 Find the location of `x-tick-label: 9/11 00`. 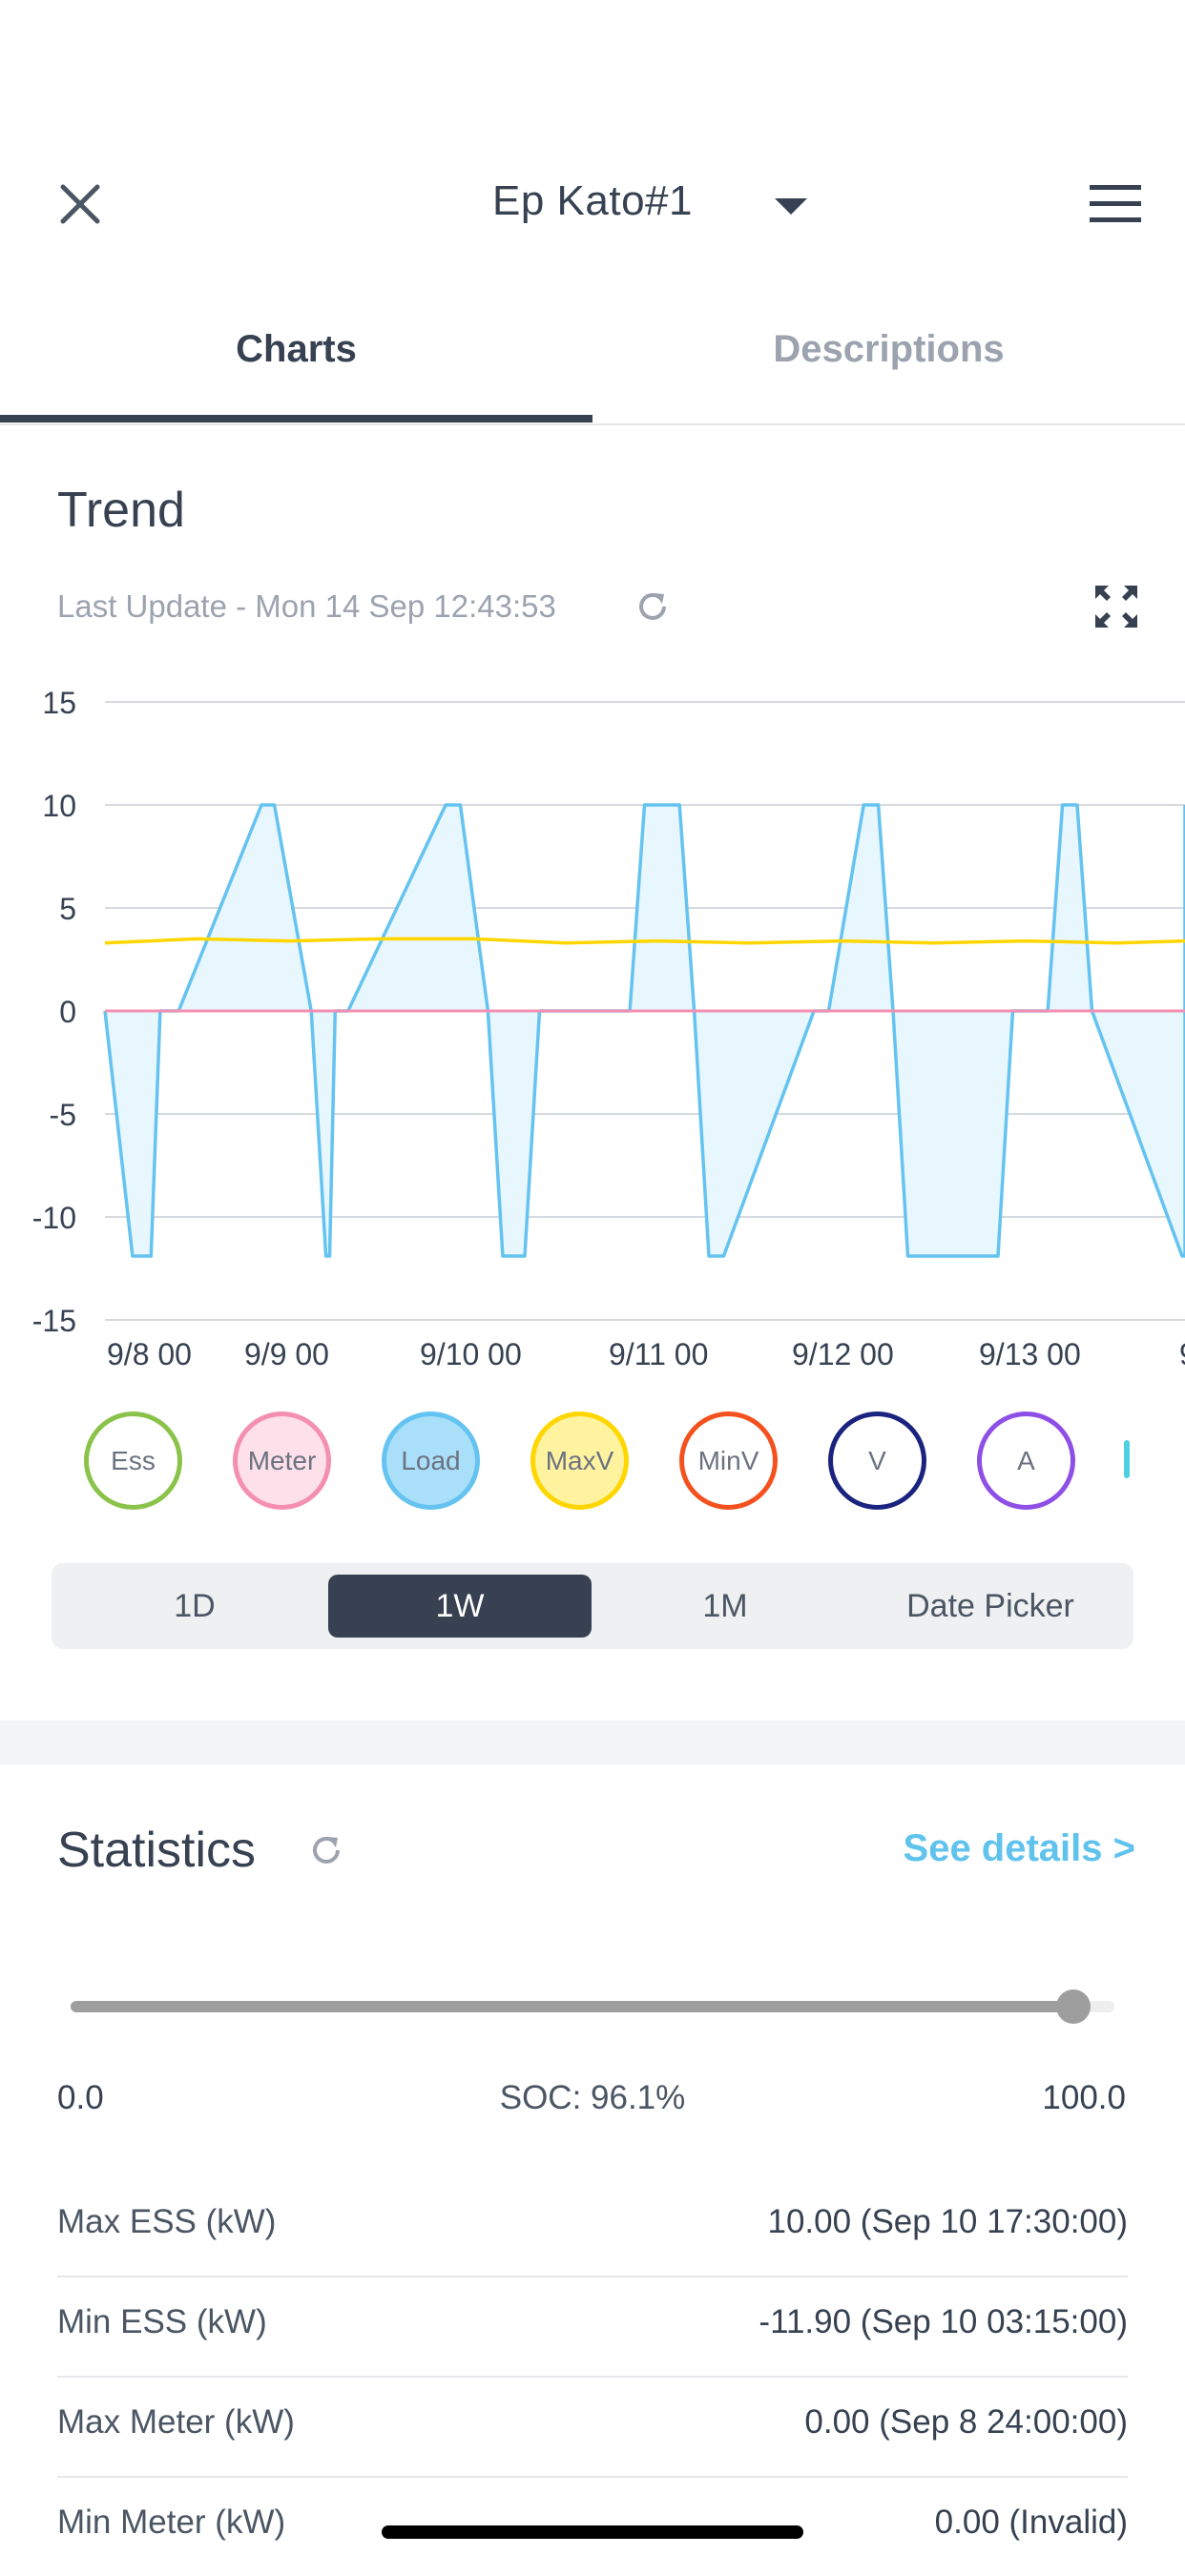

x-tick-label: 9/11 00 is located at coordinates (658, 1354).